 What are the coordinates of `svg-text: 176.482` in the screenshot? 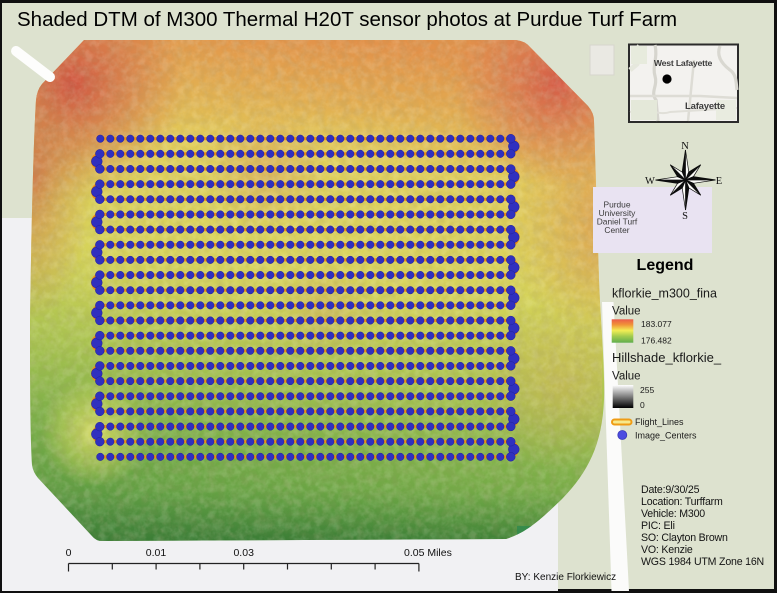 It's located at (656, 341).